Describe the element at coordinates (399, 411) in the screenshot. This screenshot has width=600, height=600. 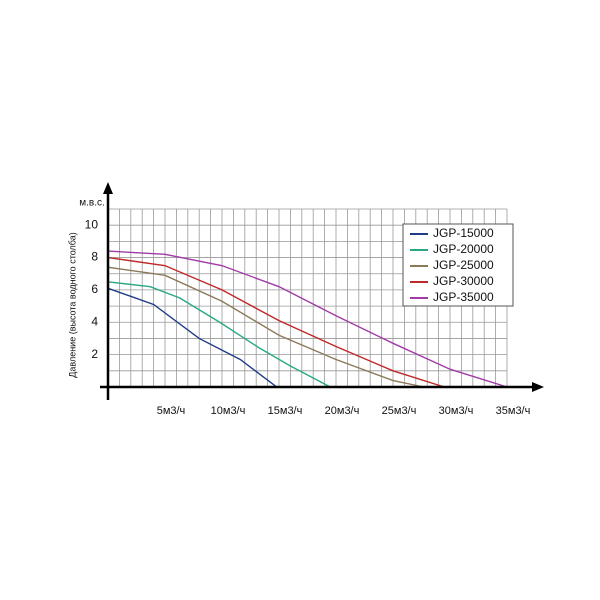
I see `x-tick-label: 25м3/ч` at that location.